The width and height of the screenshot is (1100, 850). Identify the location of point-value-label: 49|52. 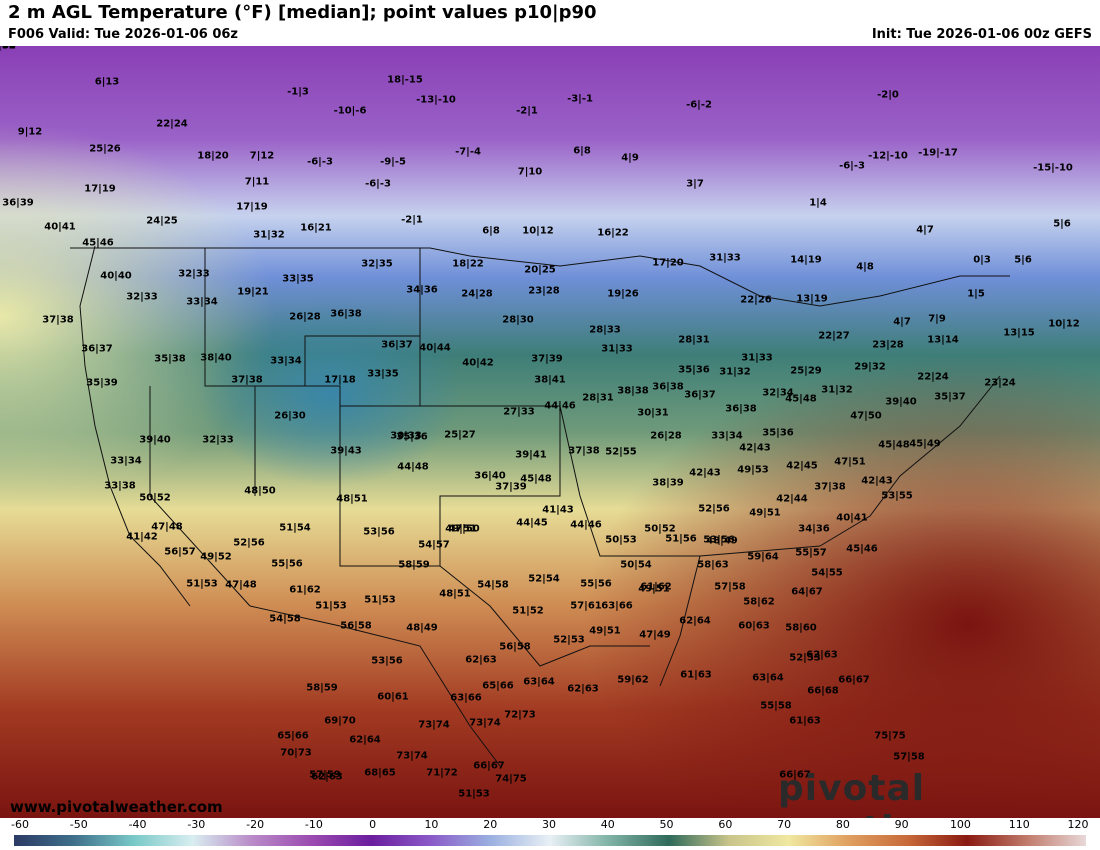
(216, 557).